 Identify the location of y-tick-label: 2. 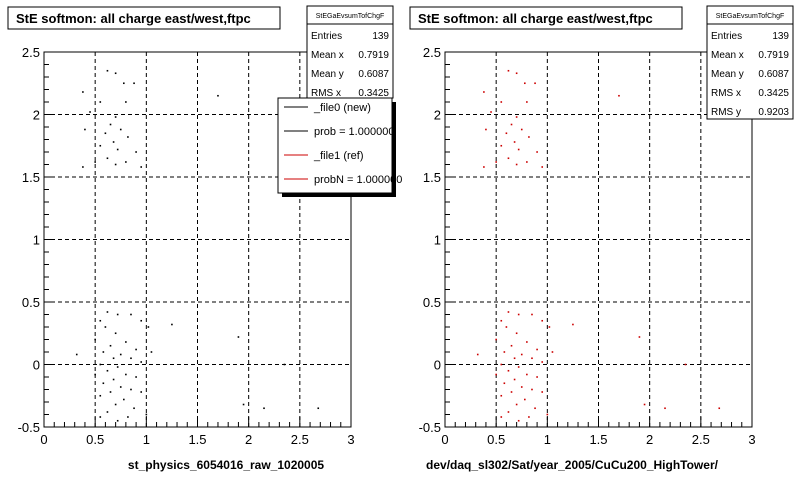
(36, 115).